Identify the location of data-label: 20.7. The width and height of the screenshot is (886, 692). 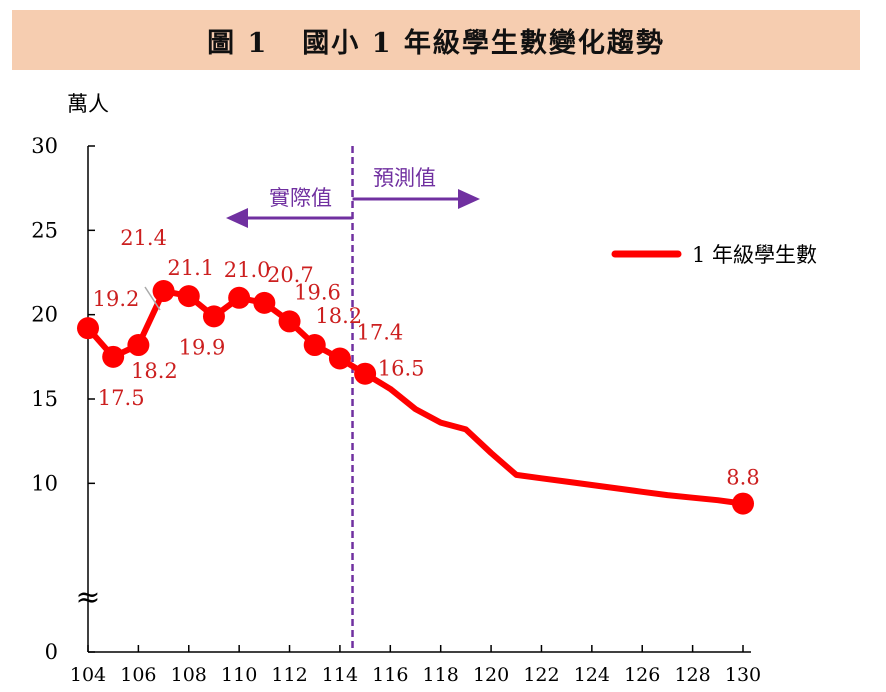
(290, 275).